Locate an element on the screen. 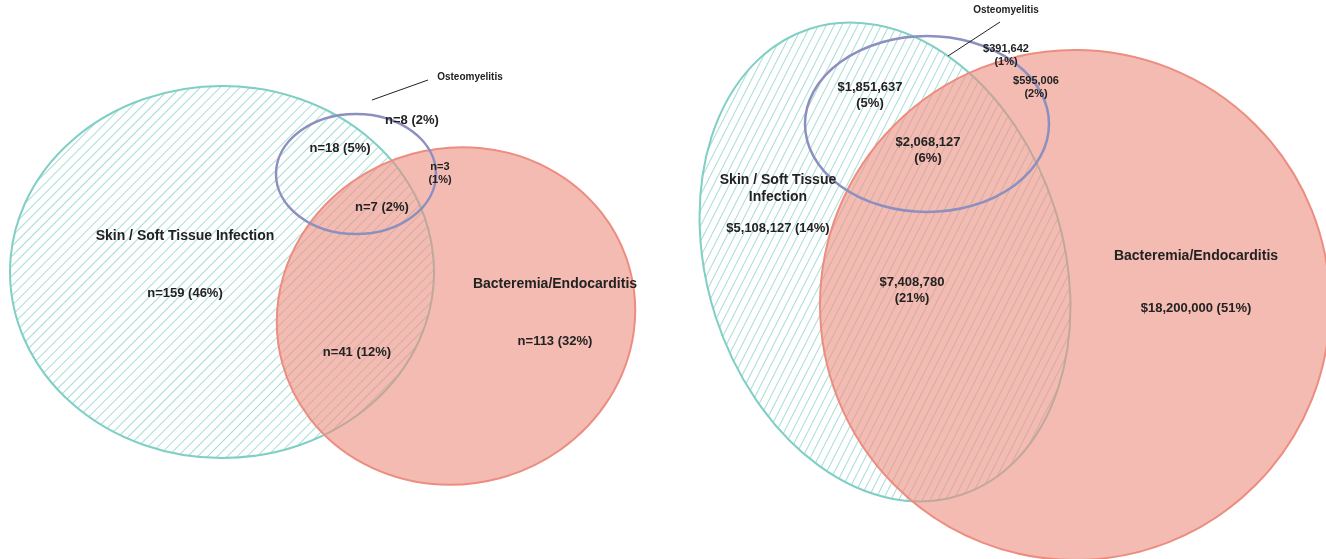  text: $595,006 (2%) is located at coordinates (1036, 87).